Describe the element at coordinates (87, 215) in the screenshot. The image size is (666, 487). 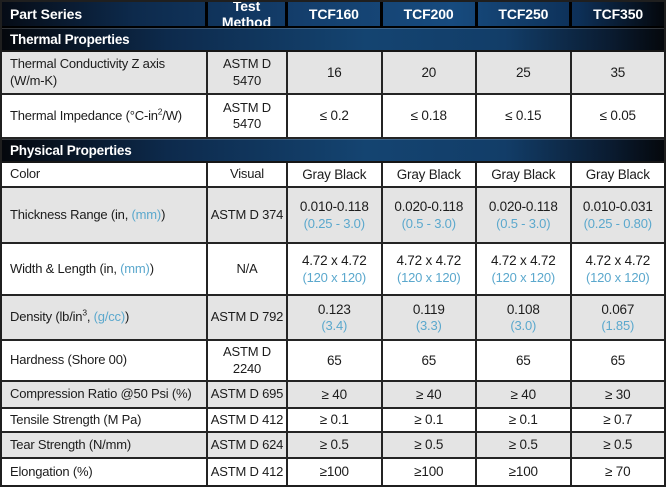
I see `property-label: Thickness Range (in, (mm))` at that location.